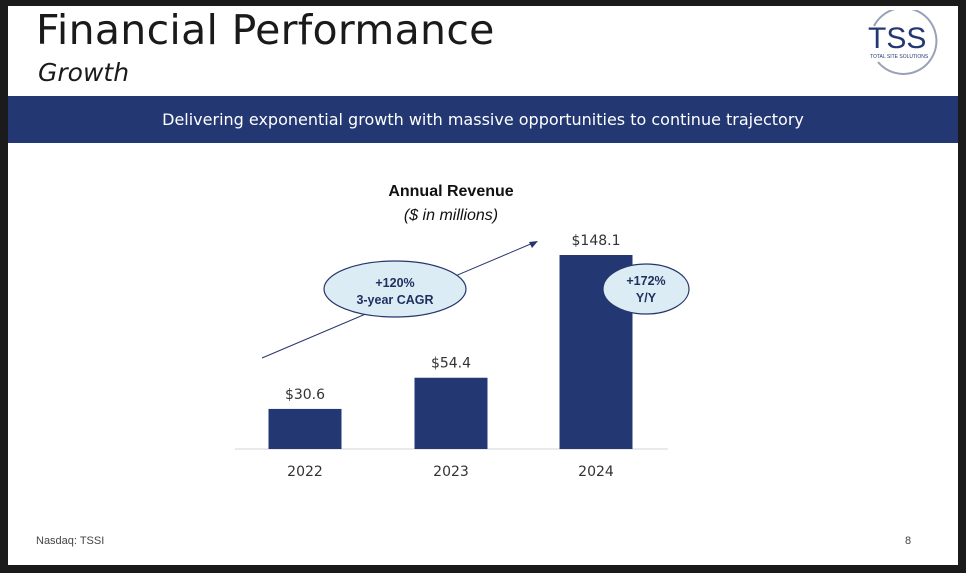 The width and height of the screenshot is (966, 573). What do you see at coordinates (908, 541) in the screenshot?
I see `page-number: 8` at bounding box center [908, 541].